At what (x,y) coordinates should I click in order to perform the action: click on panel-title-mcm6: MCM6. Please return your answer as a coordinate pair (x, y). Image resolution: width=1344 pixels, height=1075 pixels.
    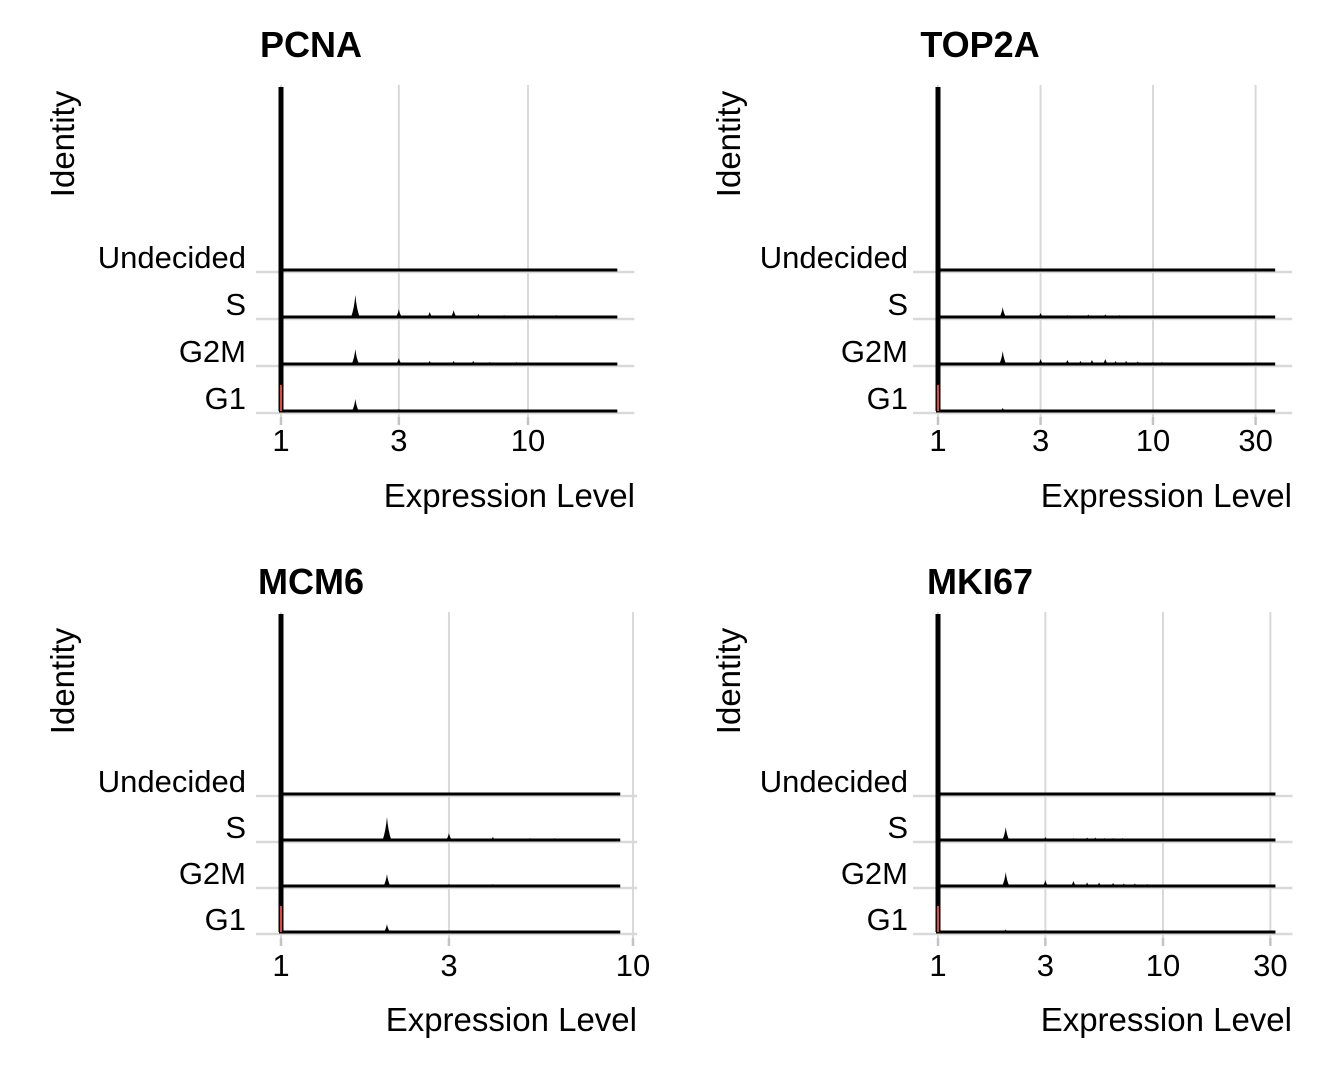
    Looking at the image, I should click on (311, 581).